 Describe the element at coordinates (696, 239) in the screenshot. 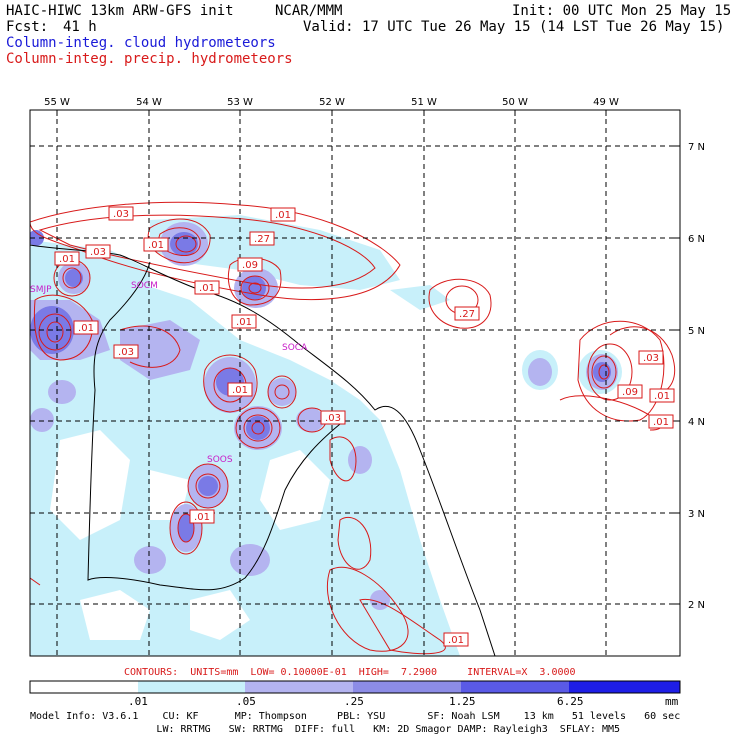

I see `lat-label: 6 N` at that location.